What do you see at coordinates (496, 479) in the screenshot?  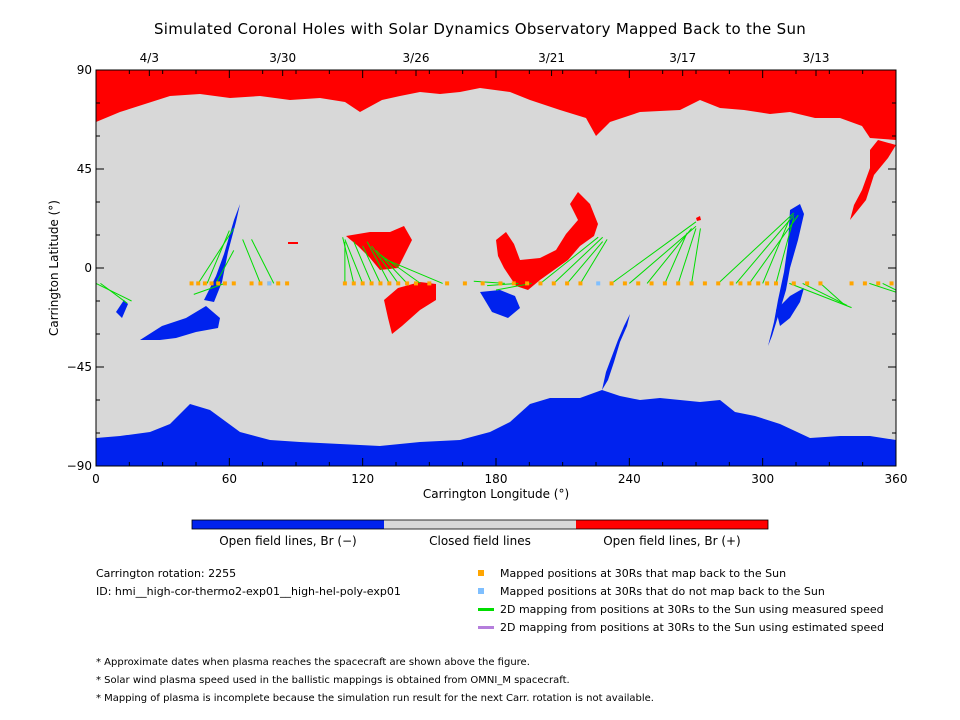 I see `x-tick-label: 180` at bounding box center [496, 479].